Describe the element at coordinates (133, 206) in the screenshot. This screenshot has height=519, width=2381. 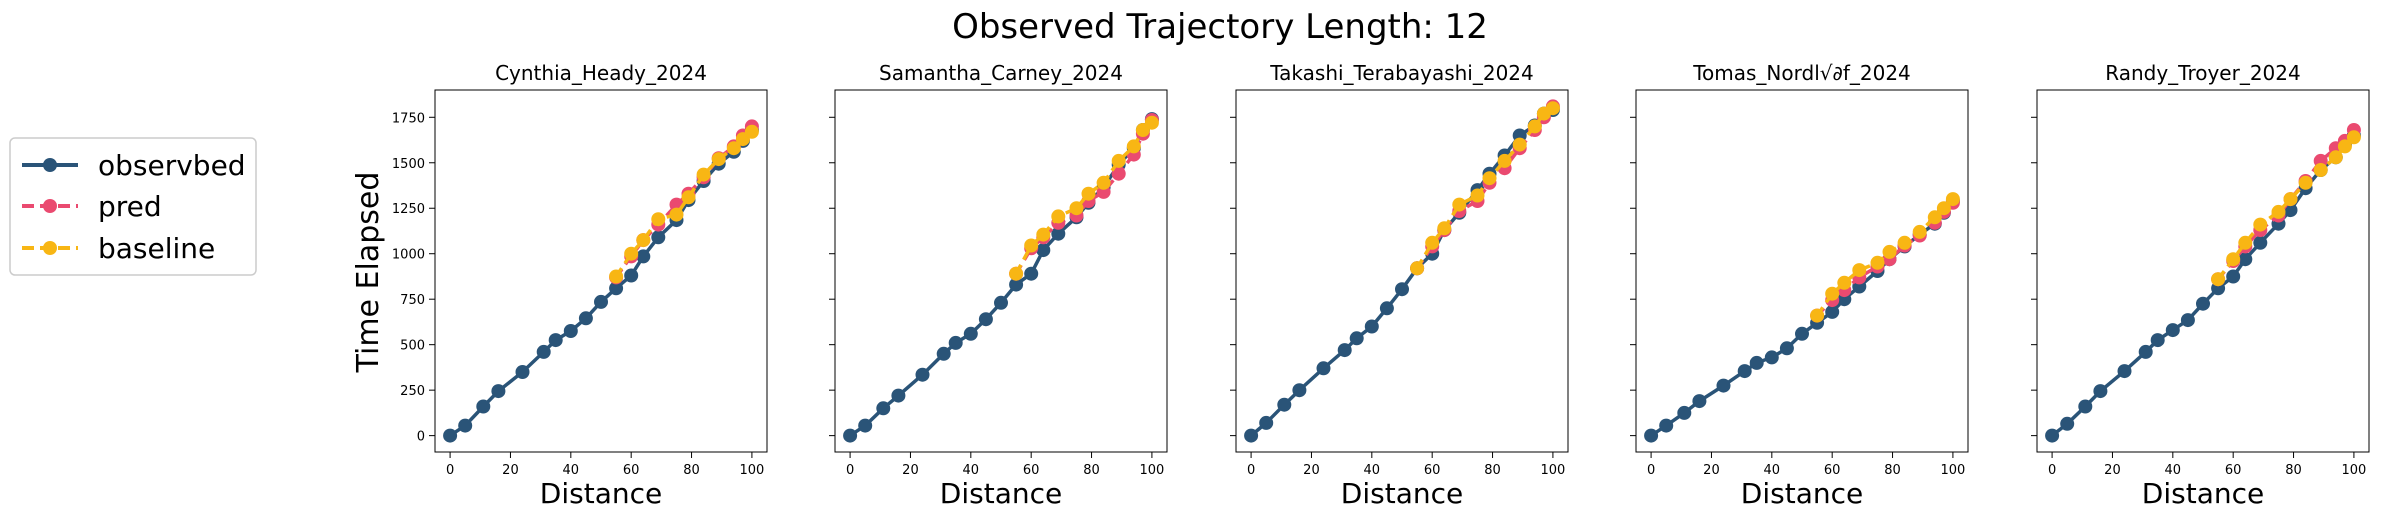
I see `legend-frame` at that location.